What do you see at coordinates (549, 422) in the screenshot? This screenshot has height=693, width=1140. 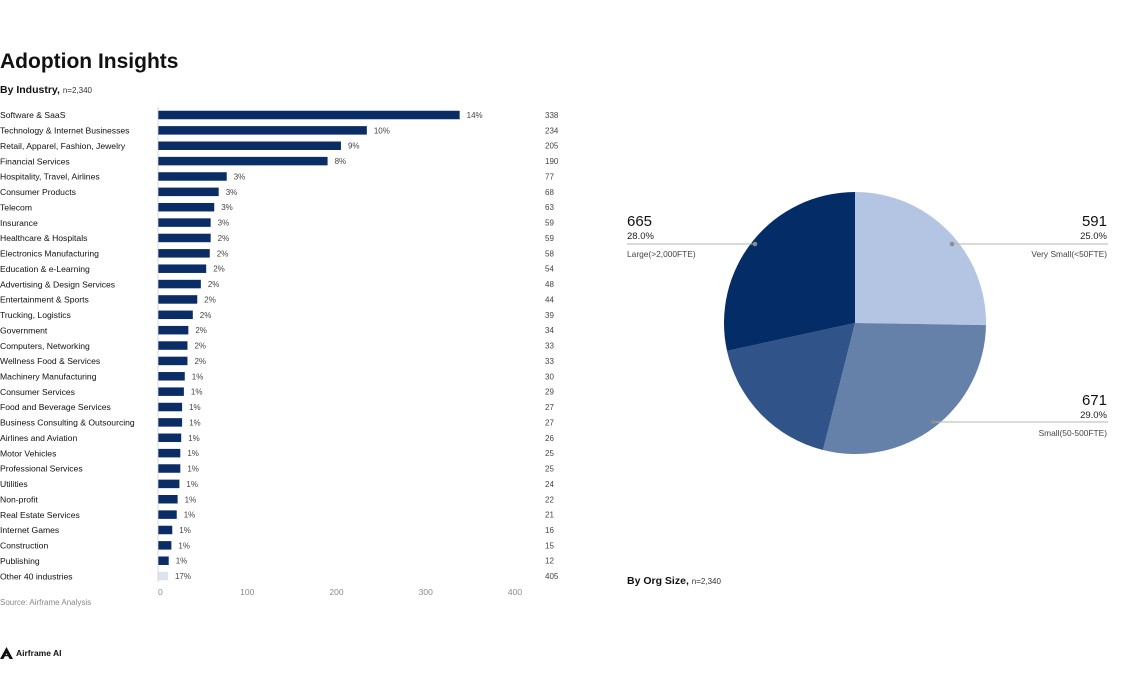 I see `bar-value-label: 27` at bounding box center [549, 422].